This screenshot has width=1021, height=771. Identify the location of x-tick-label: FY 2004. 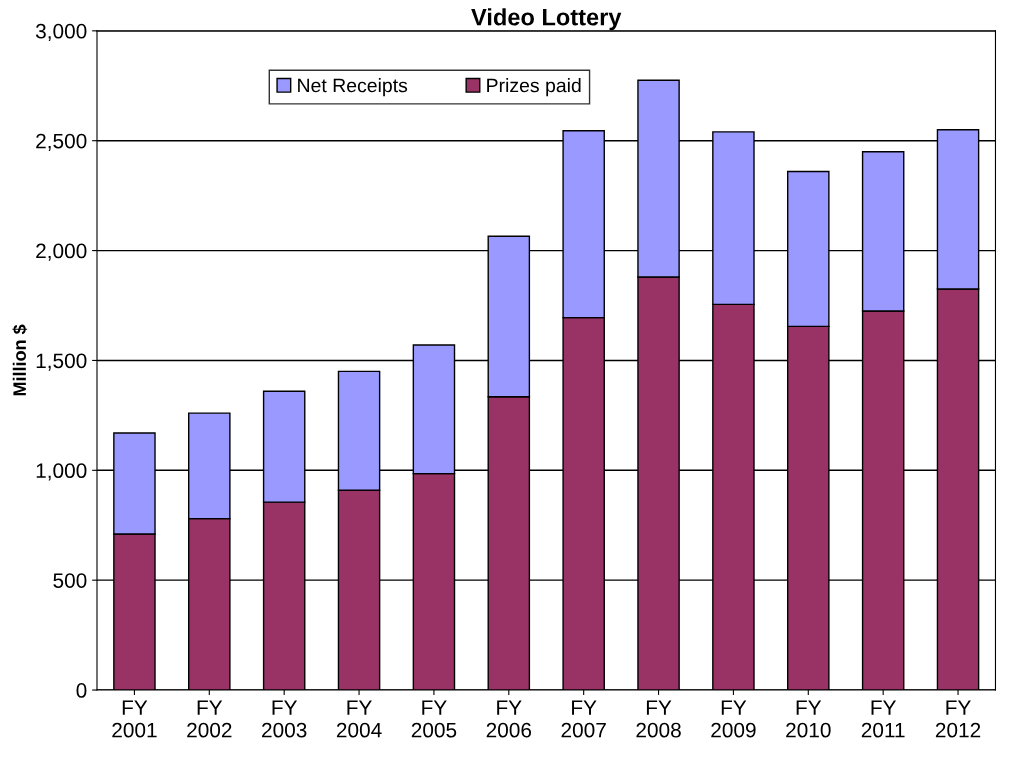
(359, 719).